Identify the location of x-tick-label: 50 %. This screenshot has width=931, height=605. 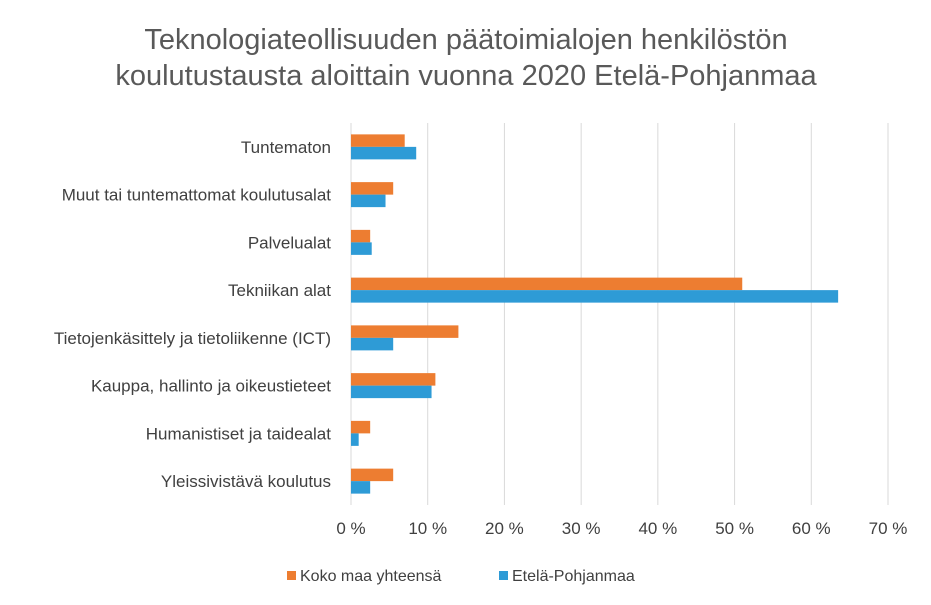
(734, 528).